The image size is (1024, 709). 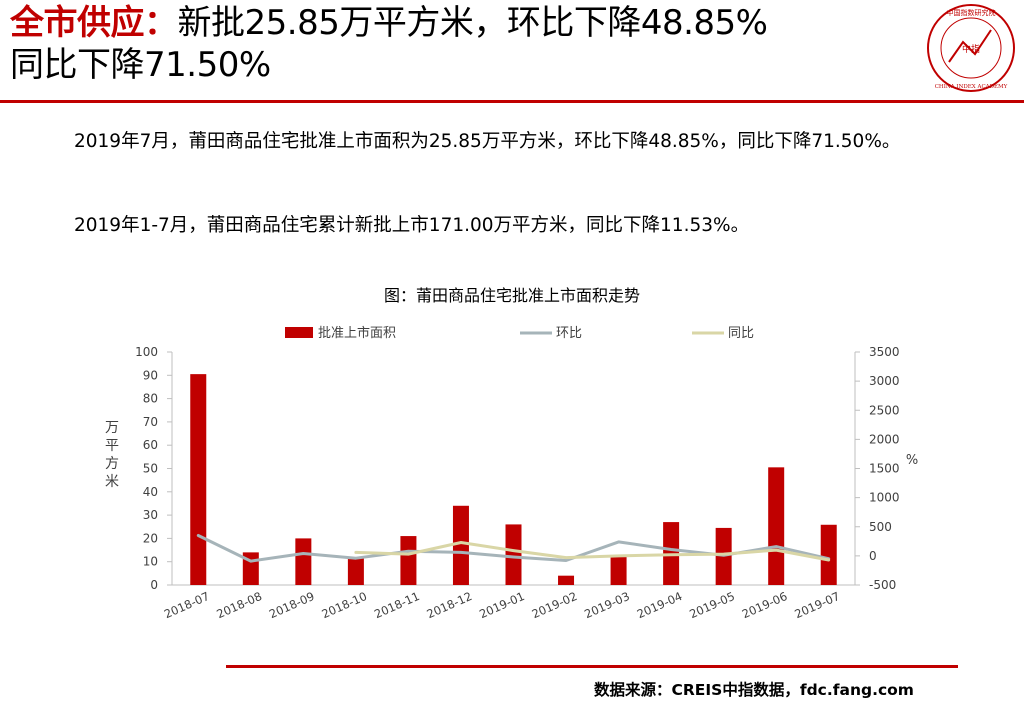 I want to click on x-tick-label: 2018-10, so click(x=345, y=605).